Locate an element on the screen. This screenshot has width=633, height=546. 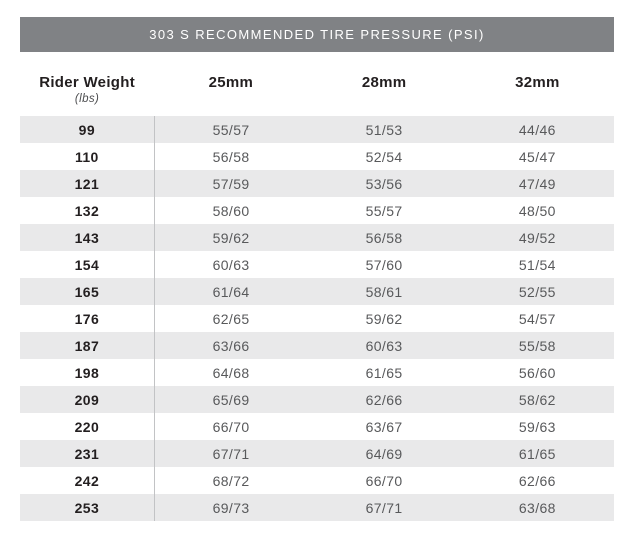
pressure-cell: 57/60 is located at coordinates (384, 264).